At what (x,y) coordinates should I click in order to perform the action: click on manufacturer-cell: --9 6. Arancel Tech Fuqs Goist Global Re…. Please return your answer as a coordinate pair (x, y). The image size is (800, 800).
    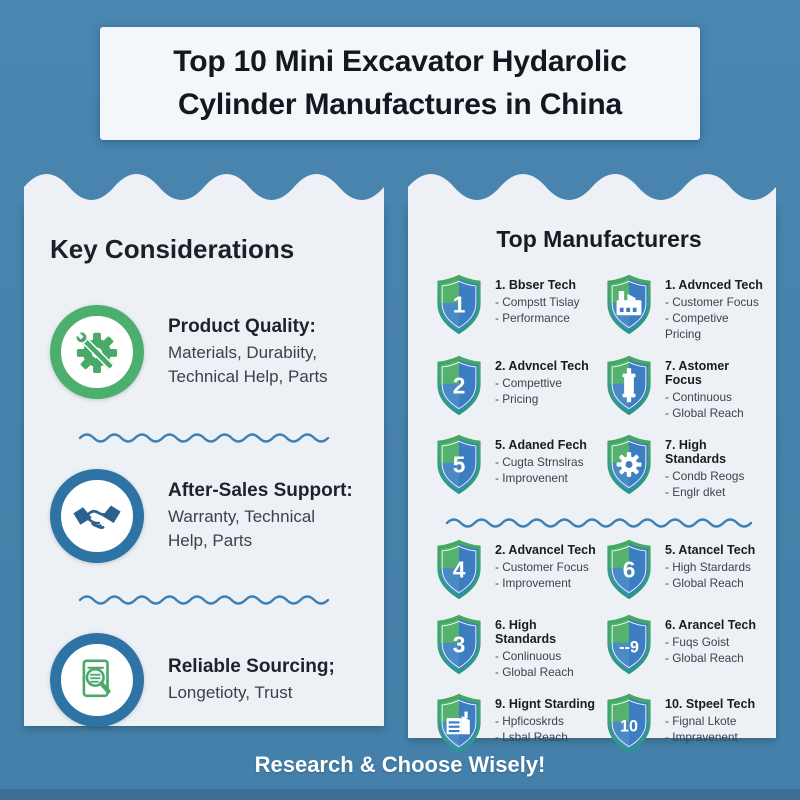
    Looking at the image, I should click on (684, 646).